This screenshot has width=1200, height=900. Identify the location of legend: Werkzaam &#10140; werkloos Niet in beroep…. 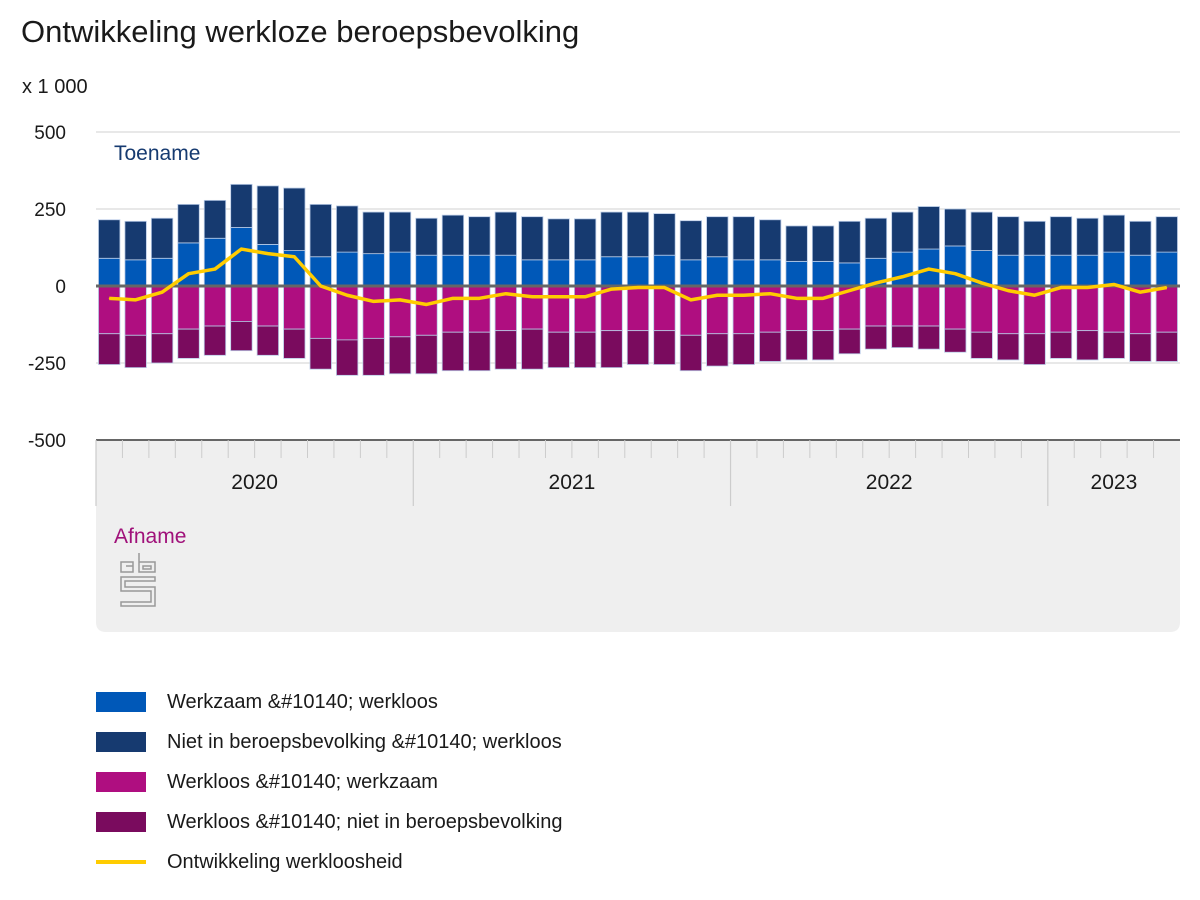
(329, 782).